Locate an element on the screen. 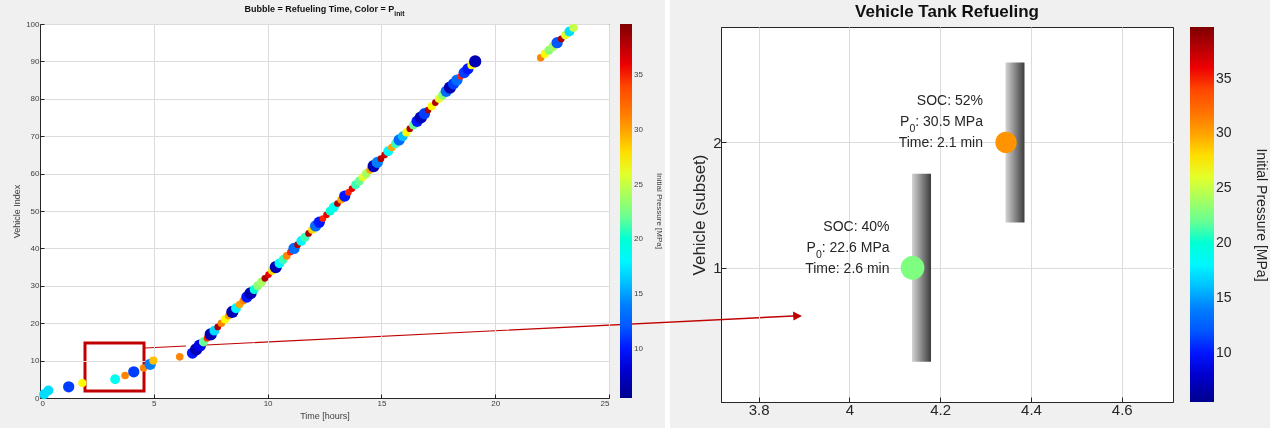 The image size is (1270, 428). y-tick-label: 60 is located at coordinates (35, 174).